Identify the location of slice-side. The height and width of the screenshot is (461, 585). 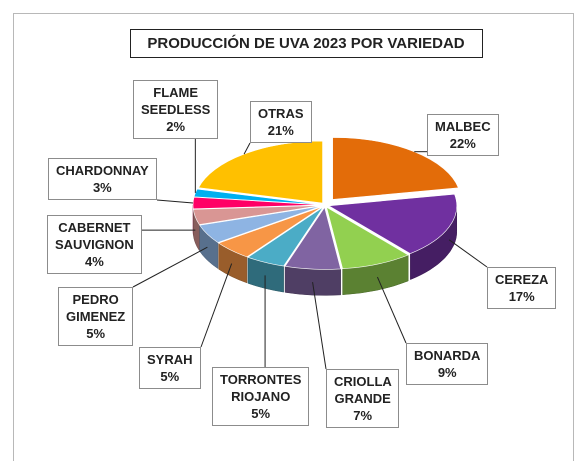
(312, 281).